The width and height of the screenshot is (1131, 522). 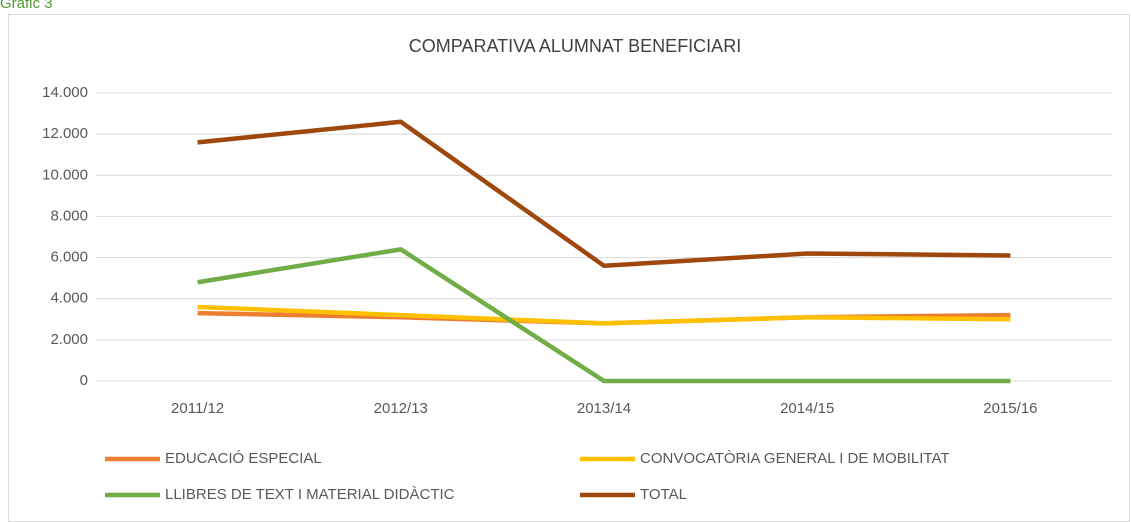 What do you see at coordinates (401, 408) in the screenshot?
I see `x-tick-label: 2012/13` at bounding box center [401, 408].